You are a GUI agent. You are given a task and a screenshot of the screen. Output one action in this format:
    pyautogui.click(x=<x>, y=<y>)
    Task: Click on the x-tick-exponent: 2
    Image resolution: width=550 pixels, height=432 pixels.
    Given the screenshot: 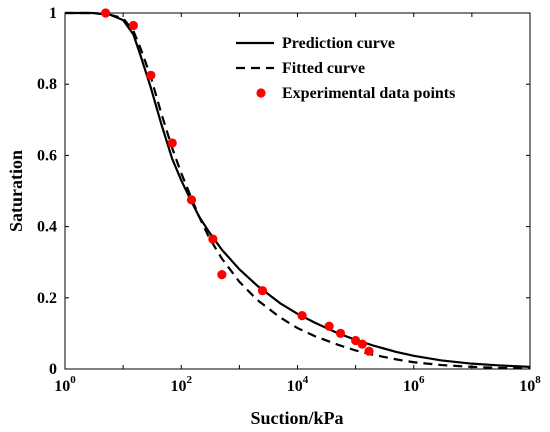 What is the action you would take?
    pyautogui.click(x=190, y=380)
    